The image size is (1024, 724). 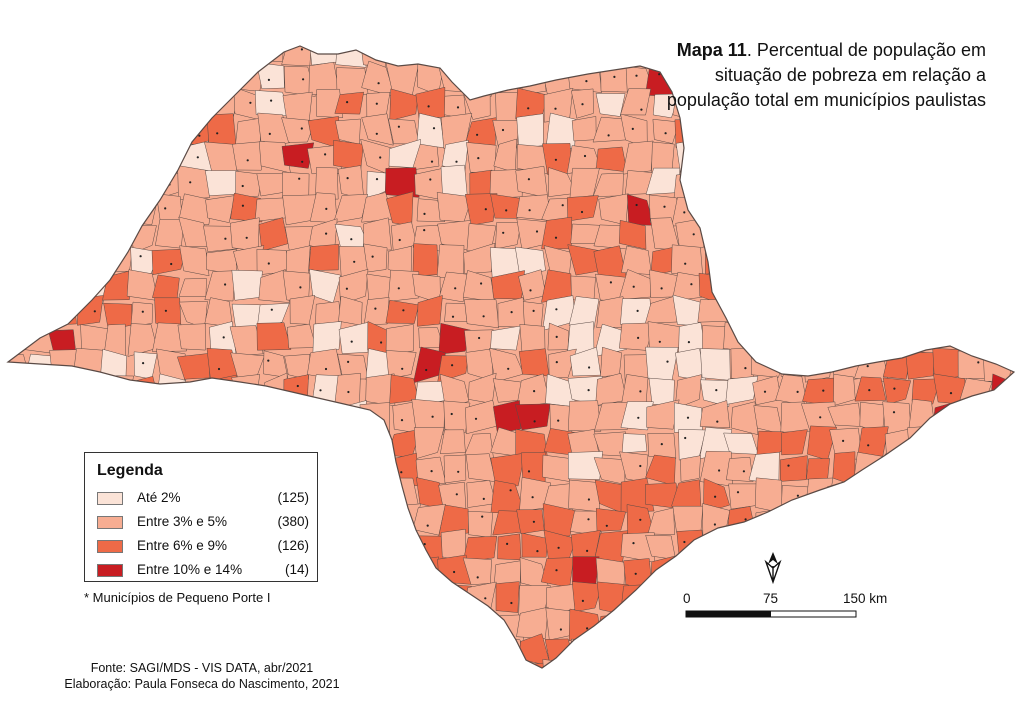 What do you see at coordinates (159, 497) in the screenshot?
I see `legend-label: Até 2%` at bounding box center [159, 497].